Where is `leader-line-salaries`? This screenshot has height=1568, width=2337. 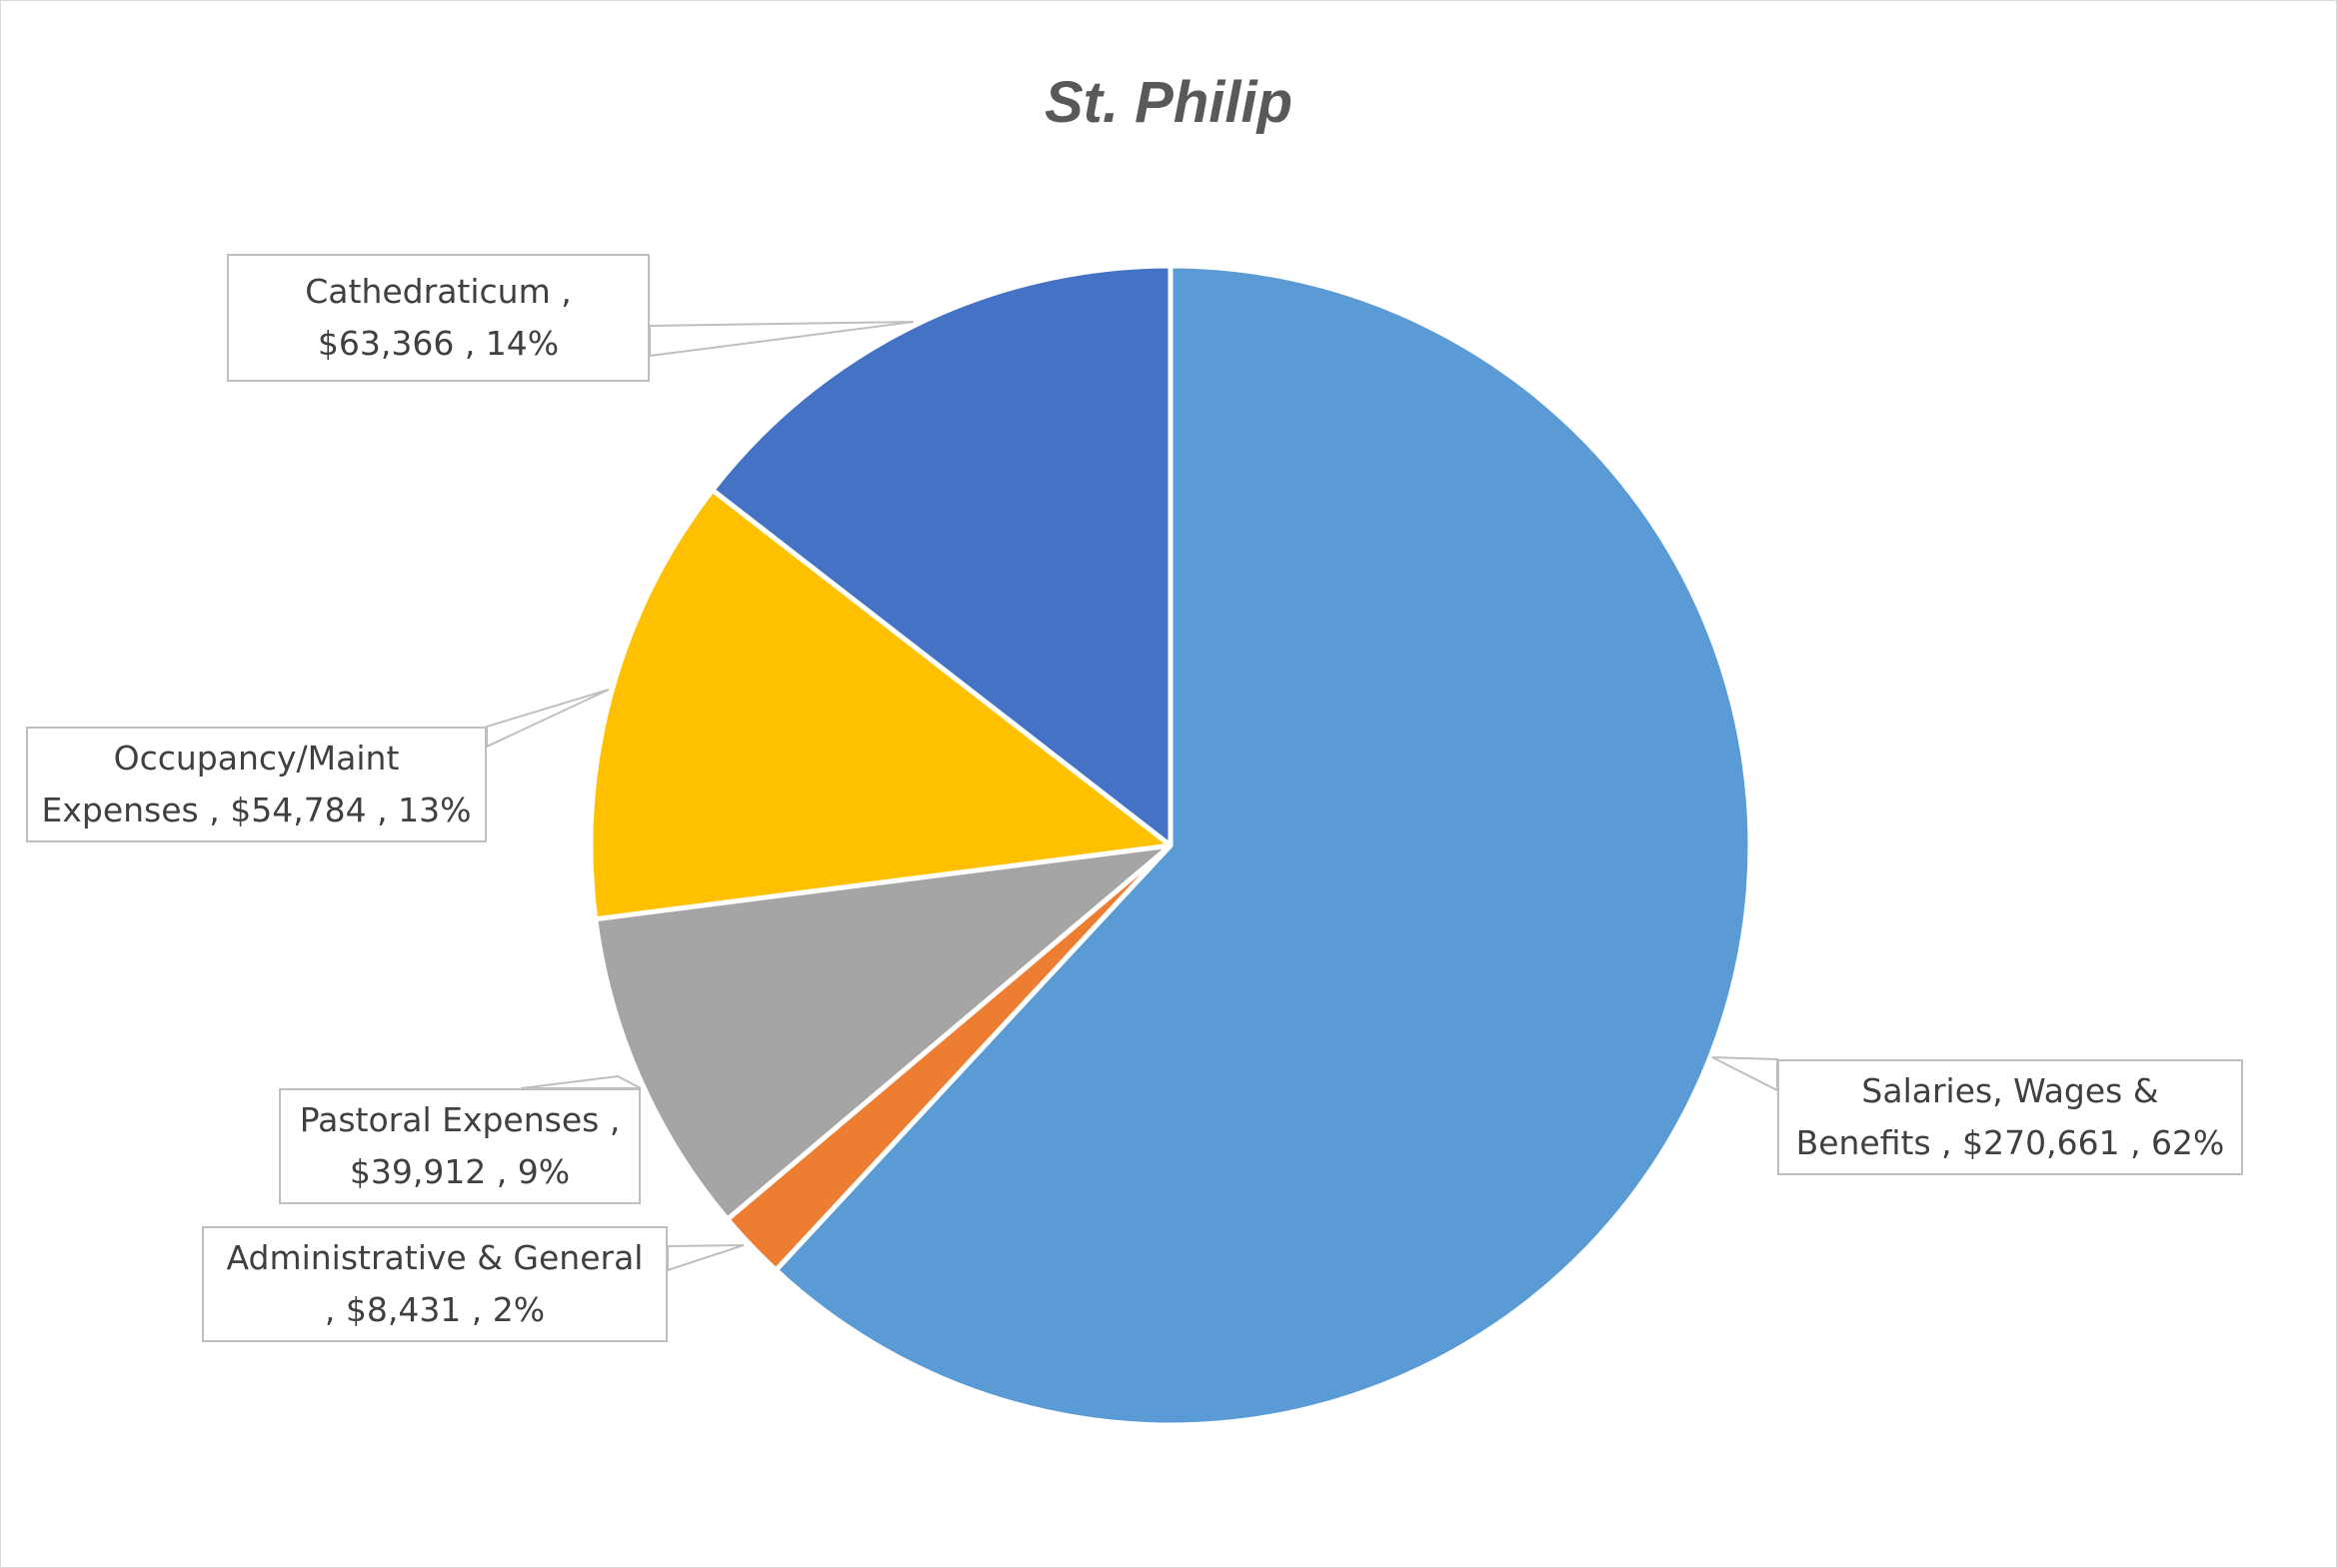
leader-line-salaries is located at coordinates (1744, 1074).